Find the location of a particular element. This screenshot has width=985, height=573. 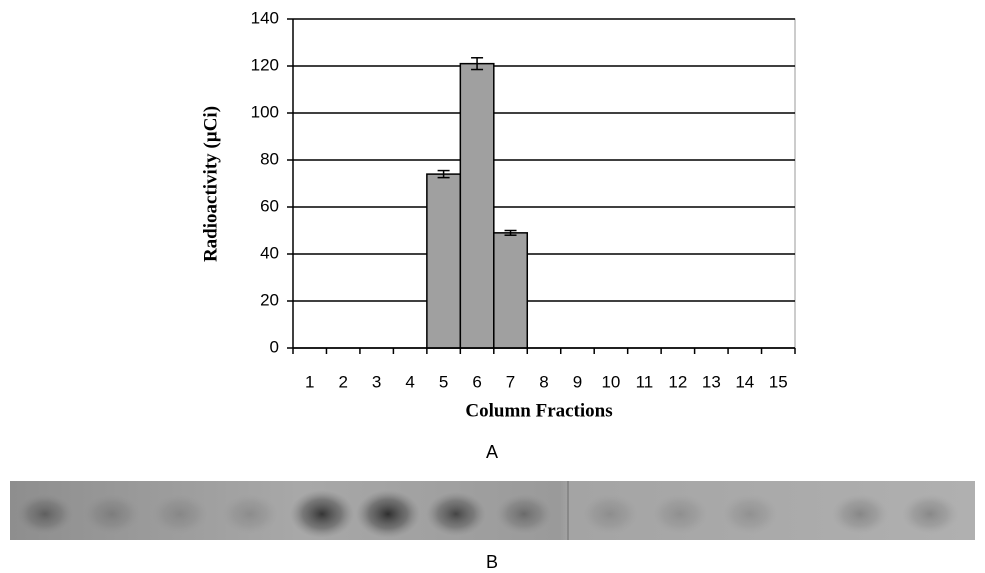

x-tick-label: 15 is located at coordinates (778, 381).